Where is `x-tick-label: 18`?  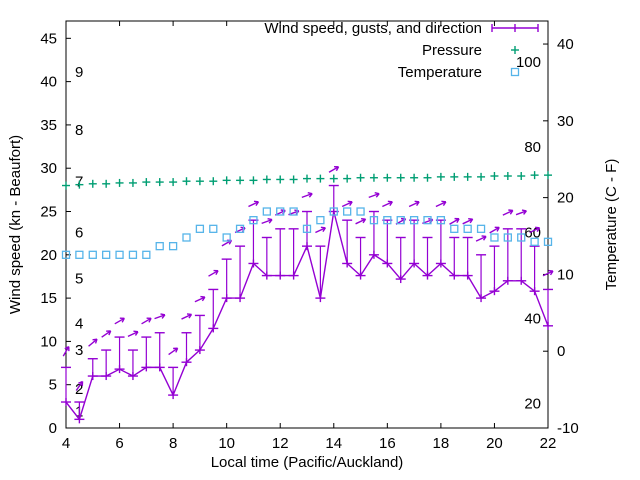
x-tick-label: 18 is located at coordinates (441, 443).